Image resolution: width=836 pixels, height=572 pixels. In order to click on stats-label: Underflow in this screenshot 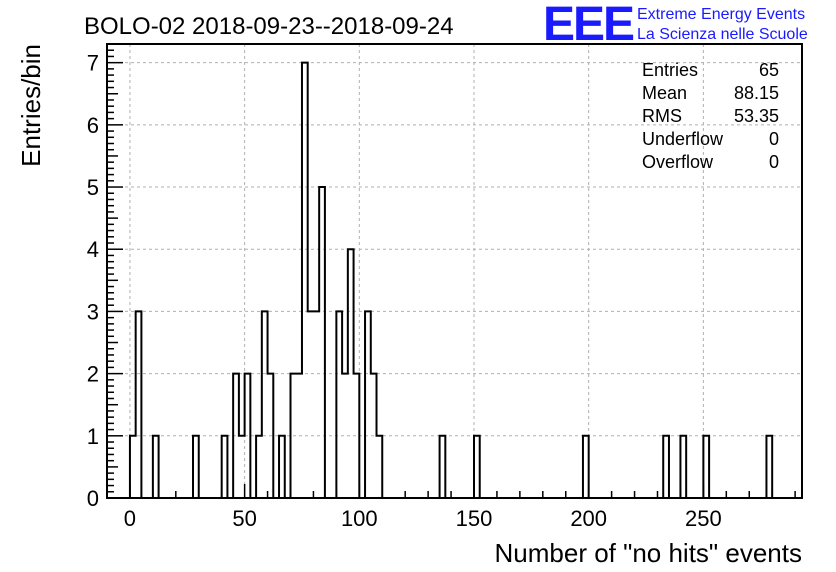, I will do `click(683, 139)`.